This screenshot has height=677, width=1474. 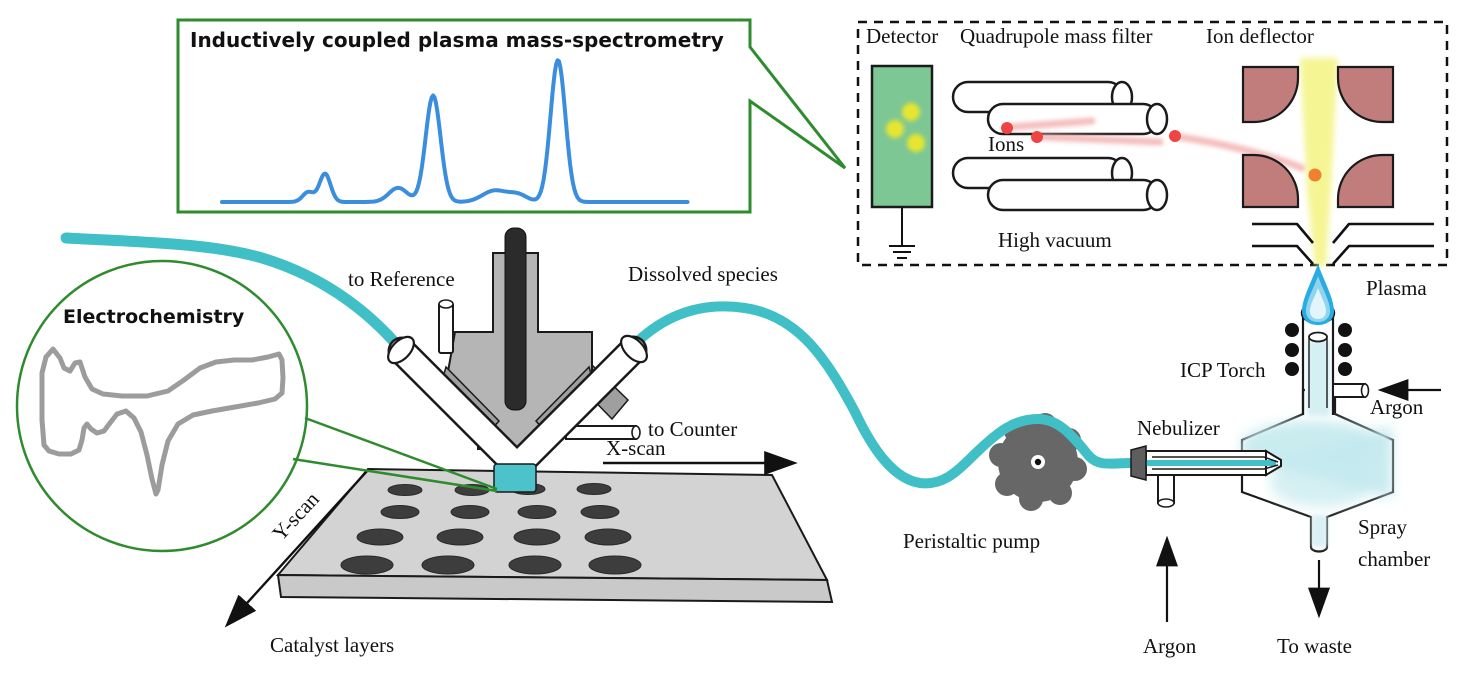 I want to click on icp-torch-assembly, so click(x=1327, y=340).